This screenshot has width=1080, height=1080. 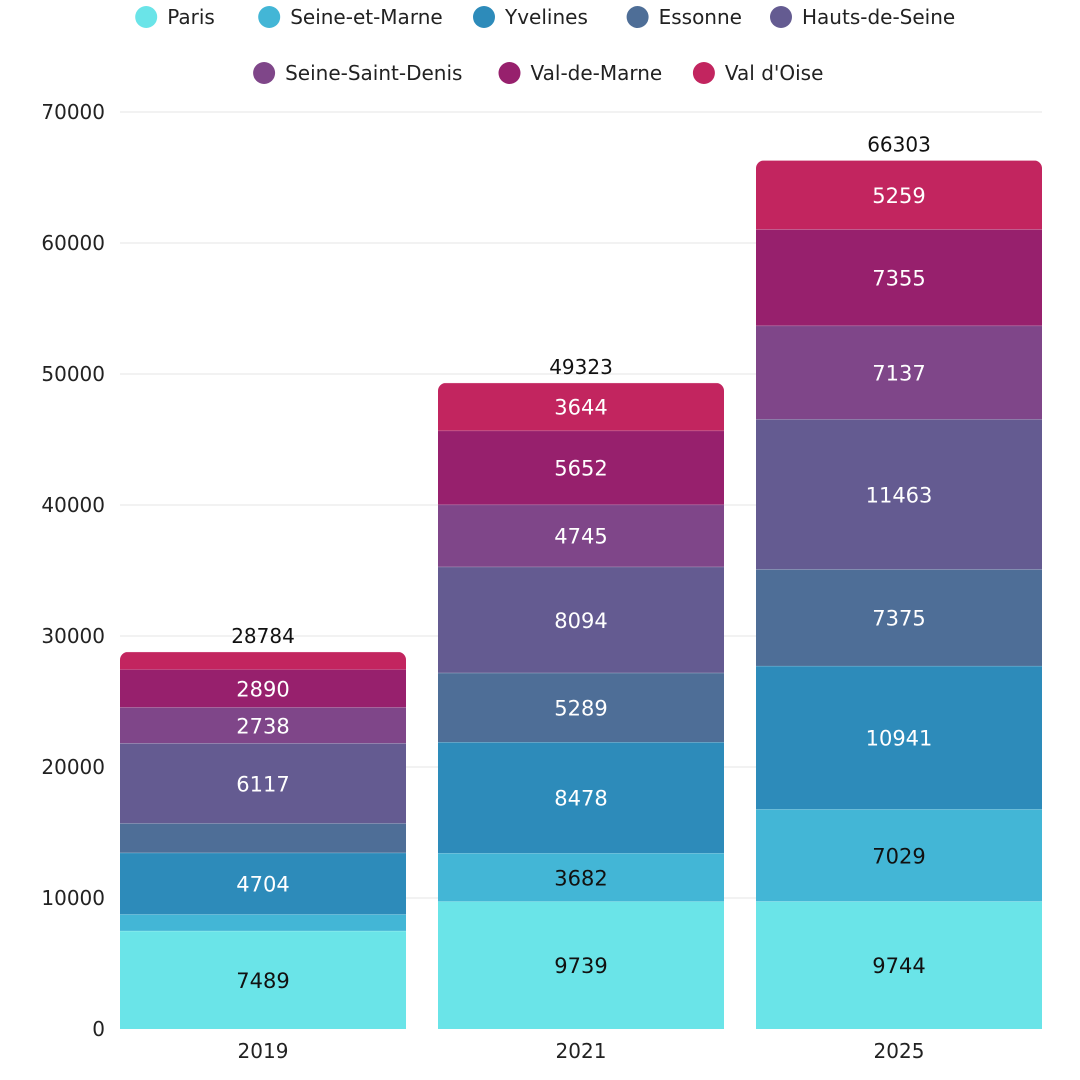 I want to click on legend-item: Seine-Saint-Denis, so click(x=357, y=73).